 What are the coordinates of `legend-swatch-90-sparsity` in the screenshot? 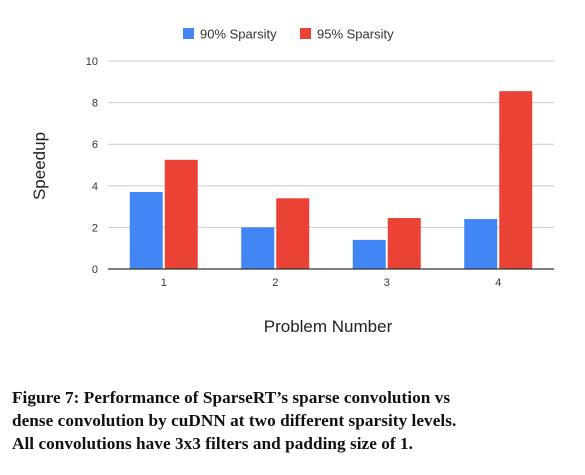 It's located at (188, 33).